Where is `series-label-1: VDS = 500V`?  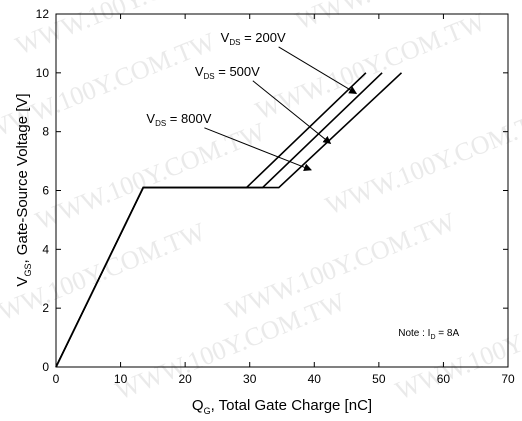
series-label-1: VDS = 500V is located at coordinates (227, 72).